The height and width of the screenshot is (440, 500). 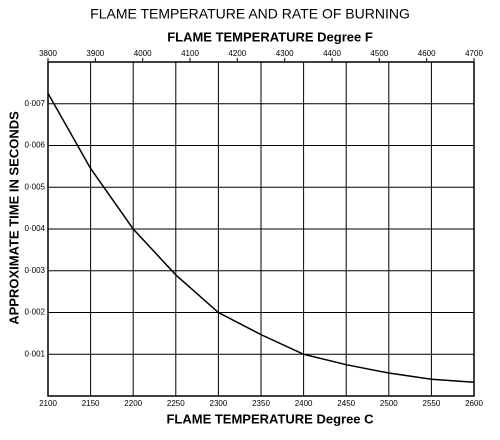 I want to click on x2-tick-label: 4600, so click(x=427, y=53).